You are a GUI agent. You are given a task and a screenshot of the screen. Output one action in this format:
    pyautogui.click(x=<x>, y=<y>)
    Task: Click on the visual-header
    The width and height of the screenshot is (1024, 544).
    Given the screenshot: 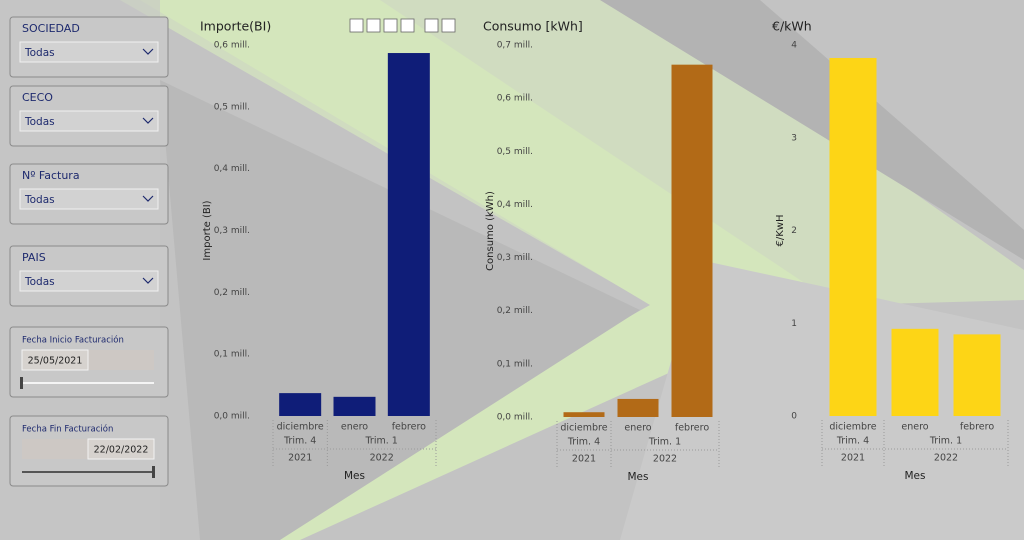 What is the action you would take?
    pyautogui.click(x=402, y=25)
    